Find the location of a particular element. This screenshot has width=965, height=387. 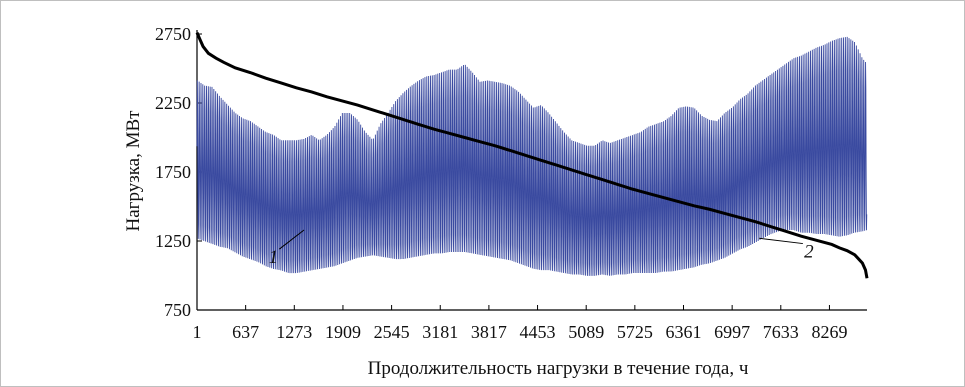

x-tick-label: 8269 is located at coordinates (829, 332).